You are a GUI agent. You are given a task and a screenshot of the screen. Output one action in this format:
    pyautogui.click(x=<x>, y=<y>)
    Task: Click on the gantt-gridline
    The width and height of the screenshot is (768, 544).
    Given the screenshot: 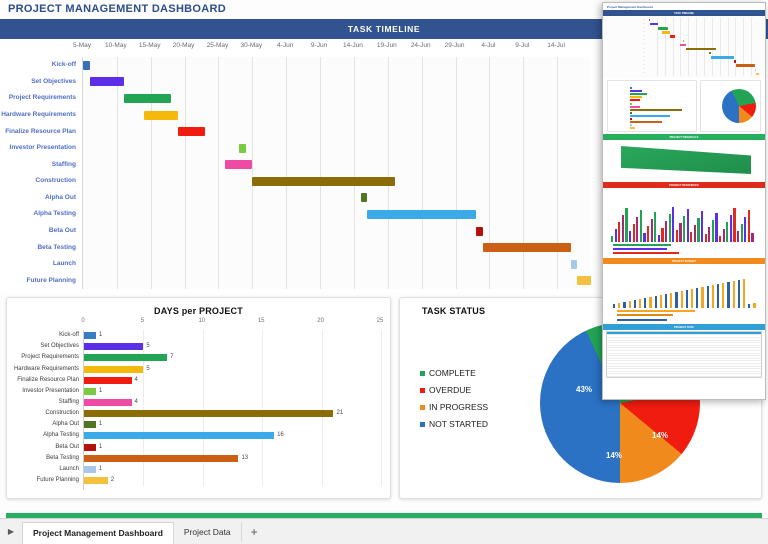 What is the action you would take?
    pyautogui.click(x=354, y=173)
    